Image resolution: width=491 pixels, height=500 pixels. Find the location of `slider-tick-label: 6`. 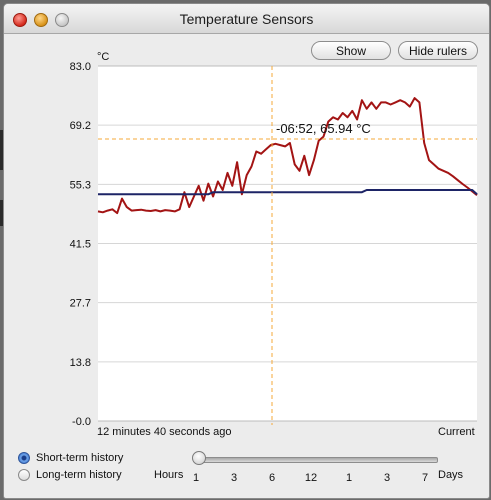

slider-tick-label: 6 is located at coordinates (272, 478).